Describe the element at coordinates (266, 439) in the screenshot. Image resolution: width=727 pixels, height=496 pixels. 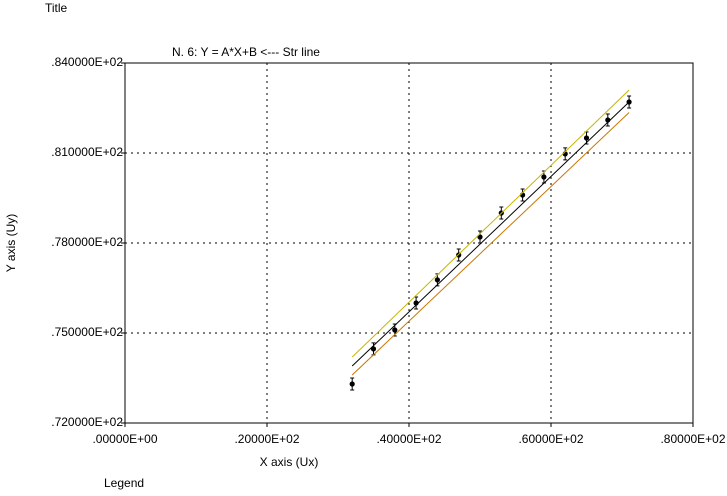
I see `x-tick-label: .20000E+02` at that location.